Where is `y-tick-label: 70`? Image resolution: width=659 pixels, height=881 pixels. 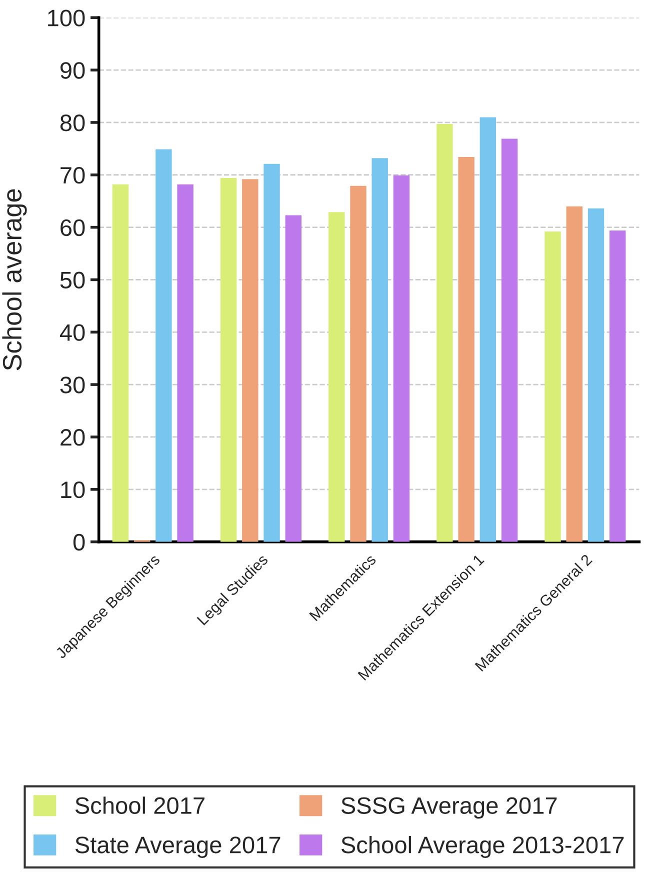 y-tick-label: 70 is located at coordinates (72, 175).